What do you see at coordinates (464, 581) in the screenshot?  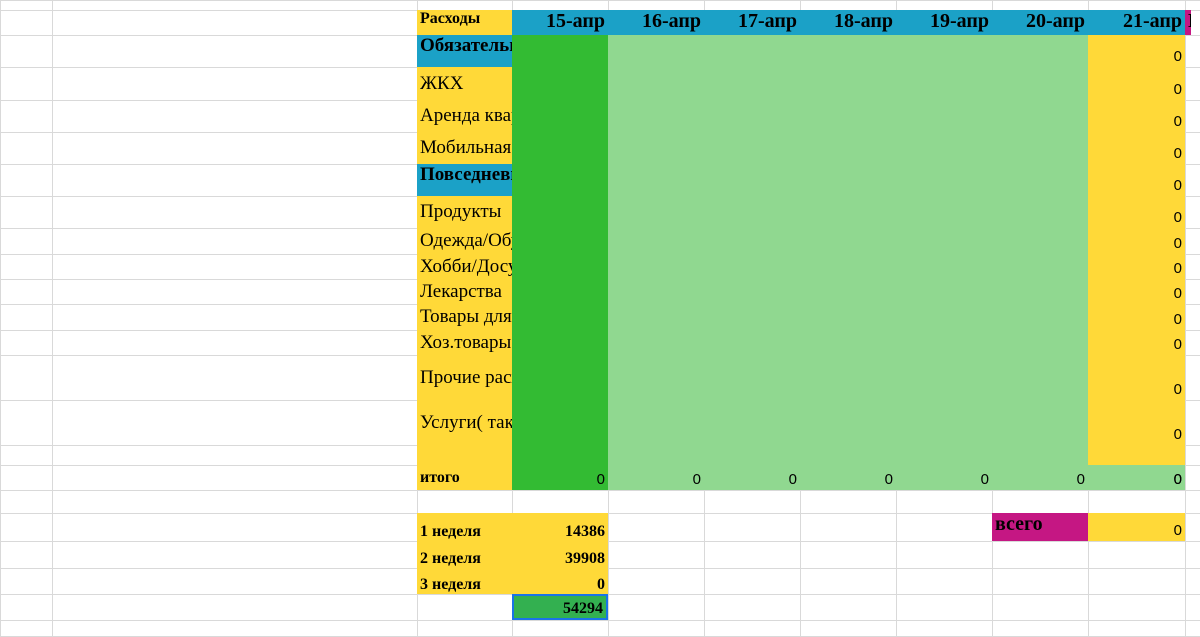 I see `week-label: 3 неделя` at bounding box center [464, 581].